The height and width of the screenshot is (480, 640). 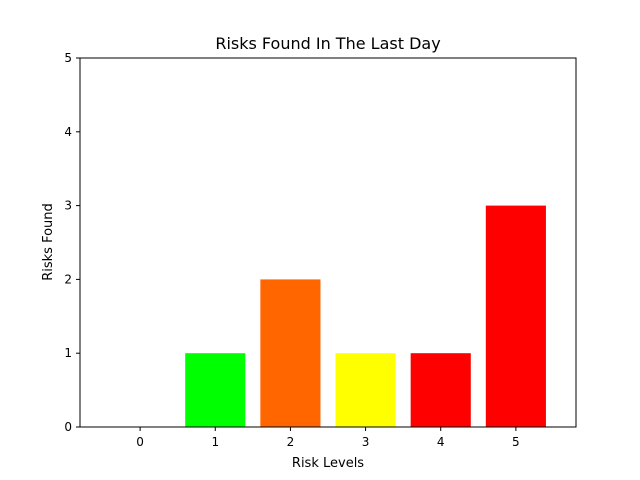 I want to click on chart-title: Risks Found In The Last Day, so click(x=327, y=43).